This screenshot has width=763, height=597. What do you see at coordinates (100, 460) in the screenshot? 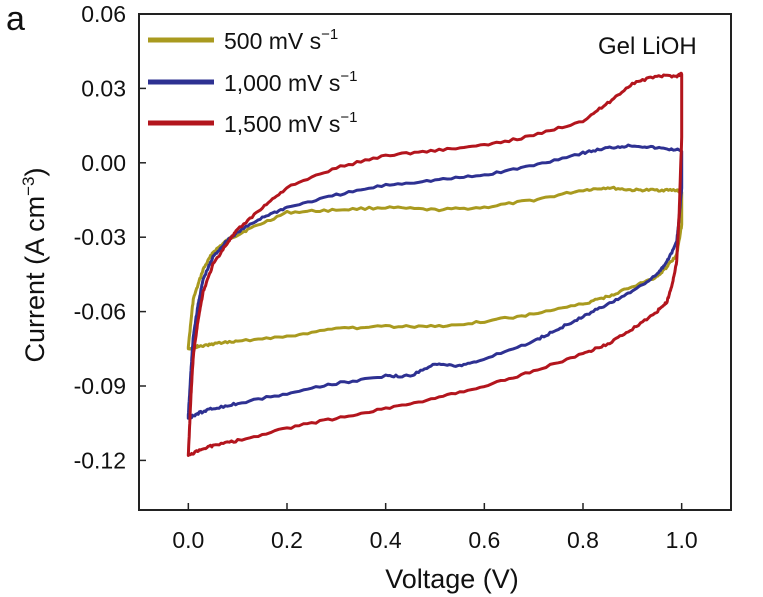
I see `y-tick-label: -0.12` at bounding box center [100, 460].